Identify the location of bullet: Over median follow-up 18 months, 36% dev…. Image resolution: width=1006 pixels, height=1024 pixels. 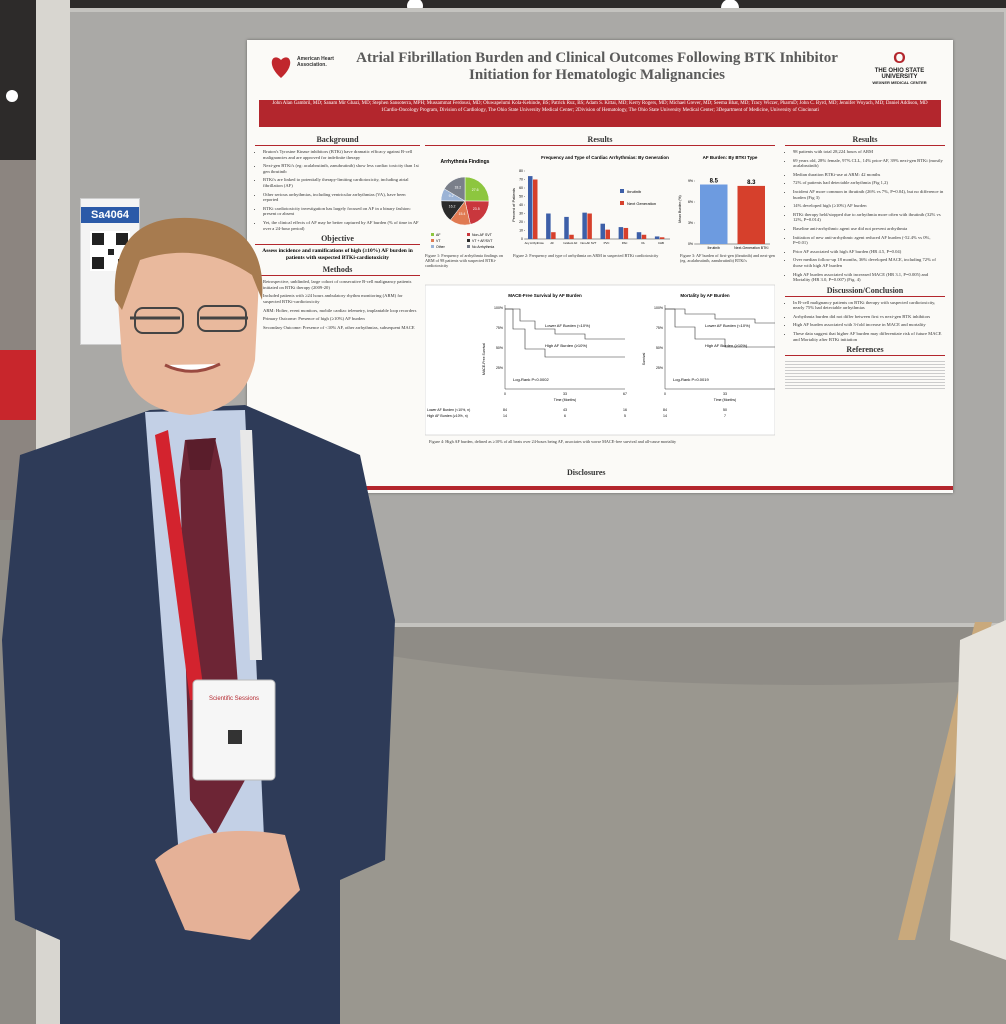
(869, 262).